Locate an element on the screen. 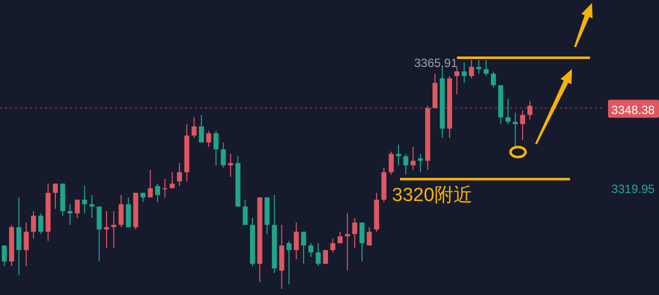 This screenshot has height=295, width=659. annotation: 3365.91 is located at coordinates (436, 63).